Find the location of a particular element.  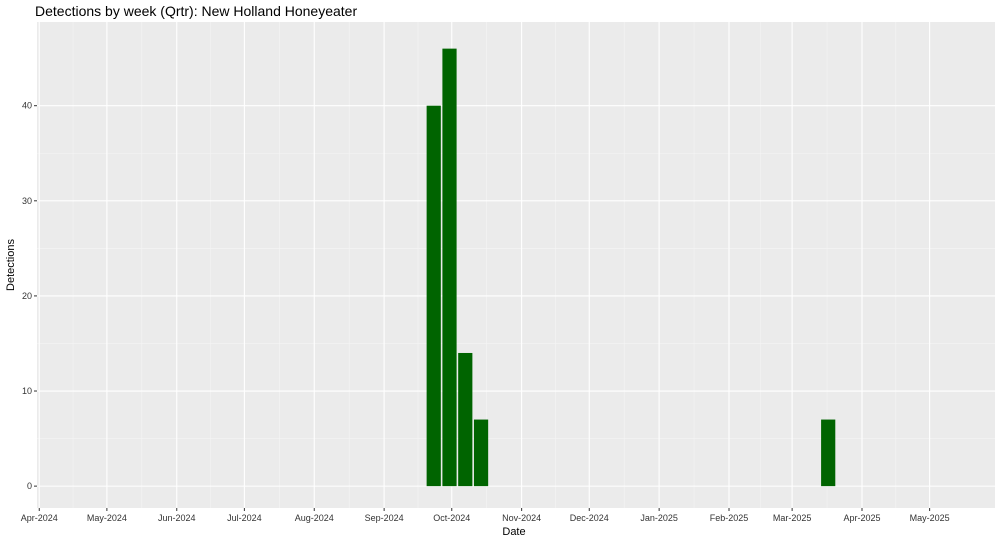

y-tick-label: 40 is located at coordinates (27, 106).